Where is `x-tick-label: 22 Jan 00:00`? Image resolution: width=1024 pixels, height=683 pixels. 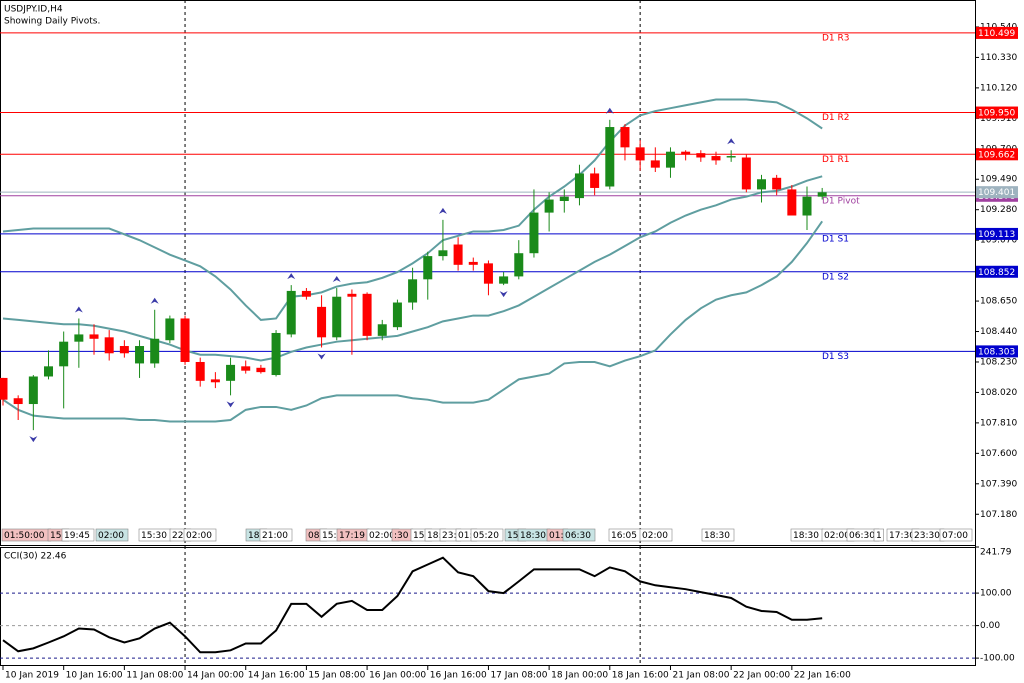
x-tick-label: 22 Jan 00:00 is located at coordinates (761, 676).